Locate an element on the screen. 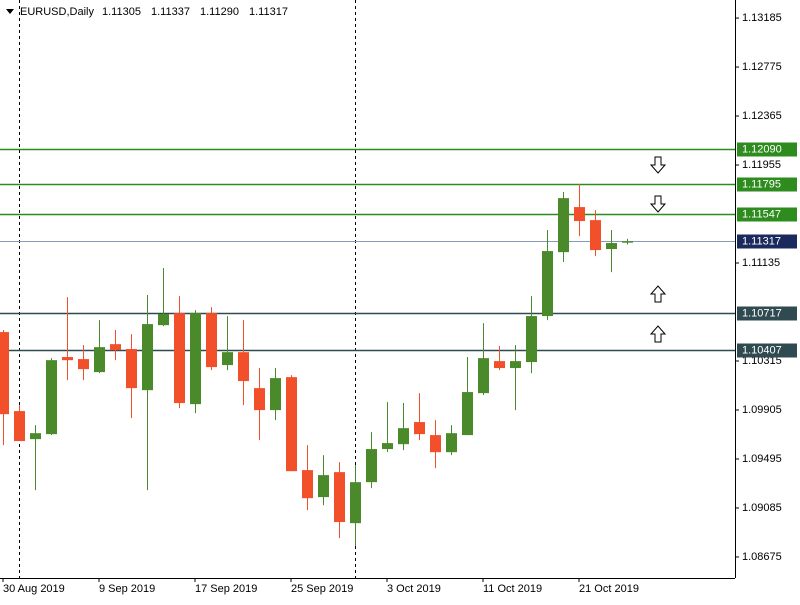 This screenshot has width=800, height=605. x-tick-label: 3 Oct 2019 is located at coordinates (414, 589).